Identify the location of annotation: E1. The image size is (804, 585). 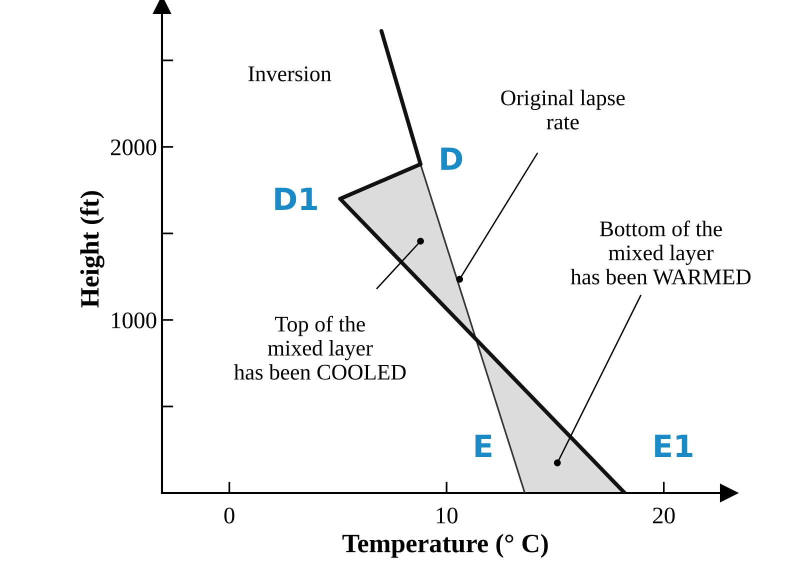
(673, 445).